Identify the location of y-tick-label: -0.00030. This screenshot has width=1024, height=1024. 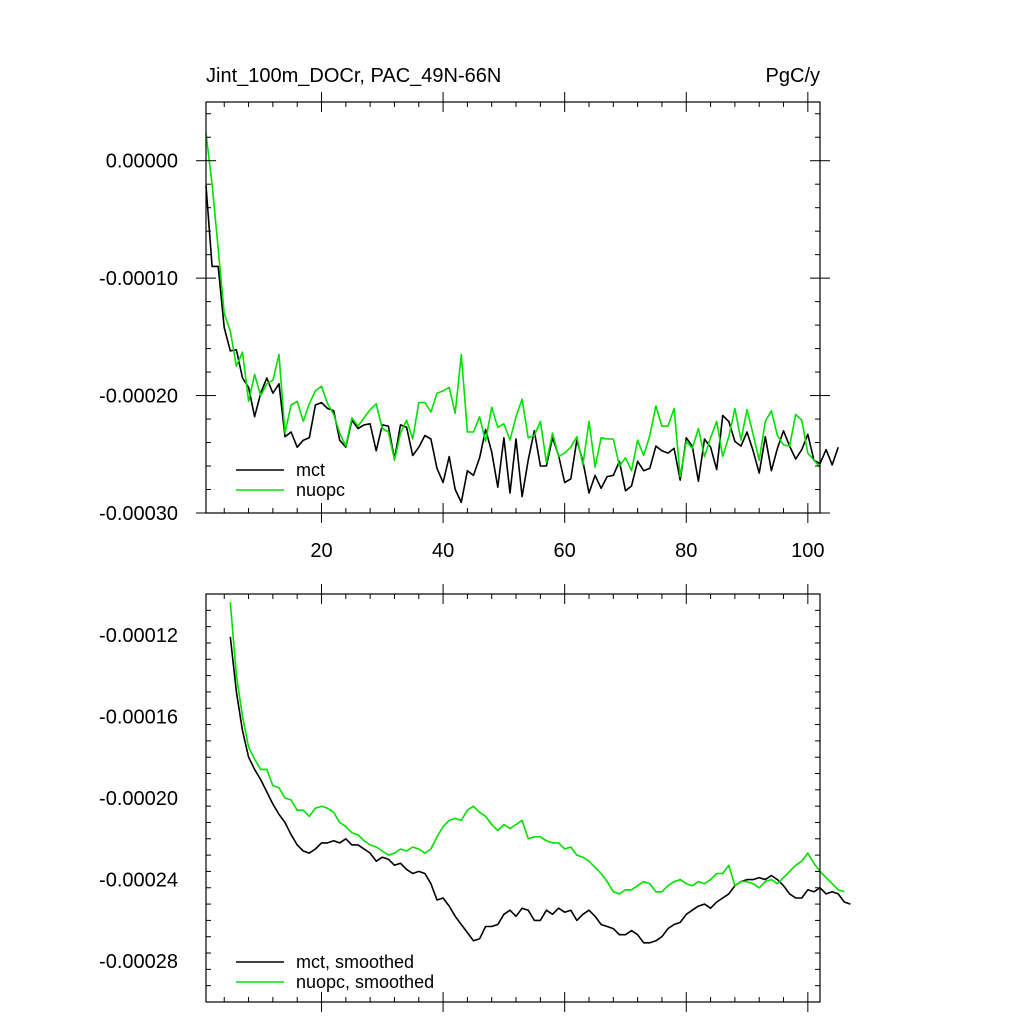
(138, 514).